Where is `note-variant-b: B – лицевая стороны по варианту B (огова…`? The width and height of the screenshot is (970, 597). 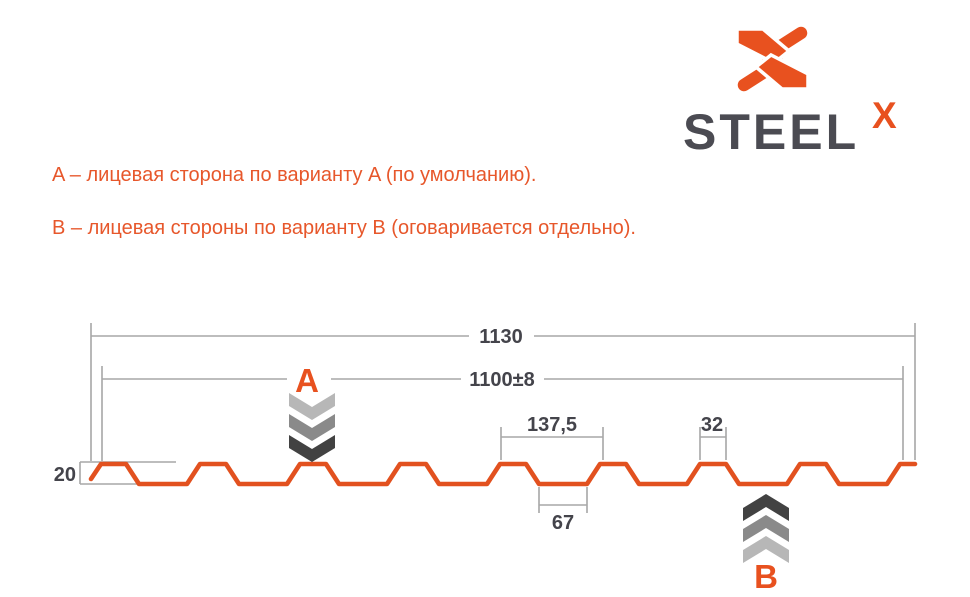 note-variant-b: B – лицевая стороны по варианту B (огова… is located at coordinates (344, 228).